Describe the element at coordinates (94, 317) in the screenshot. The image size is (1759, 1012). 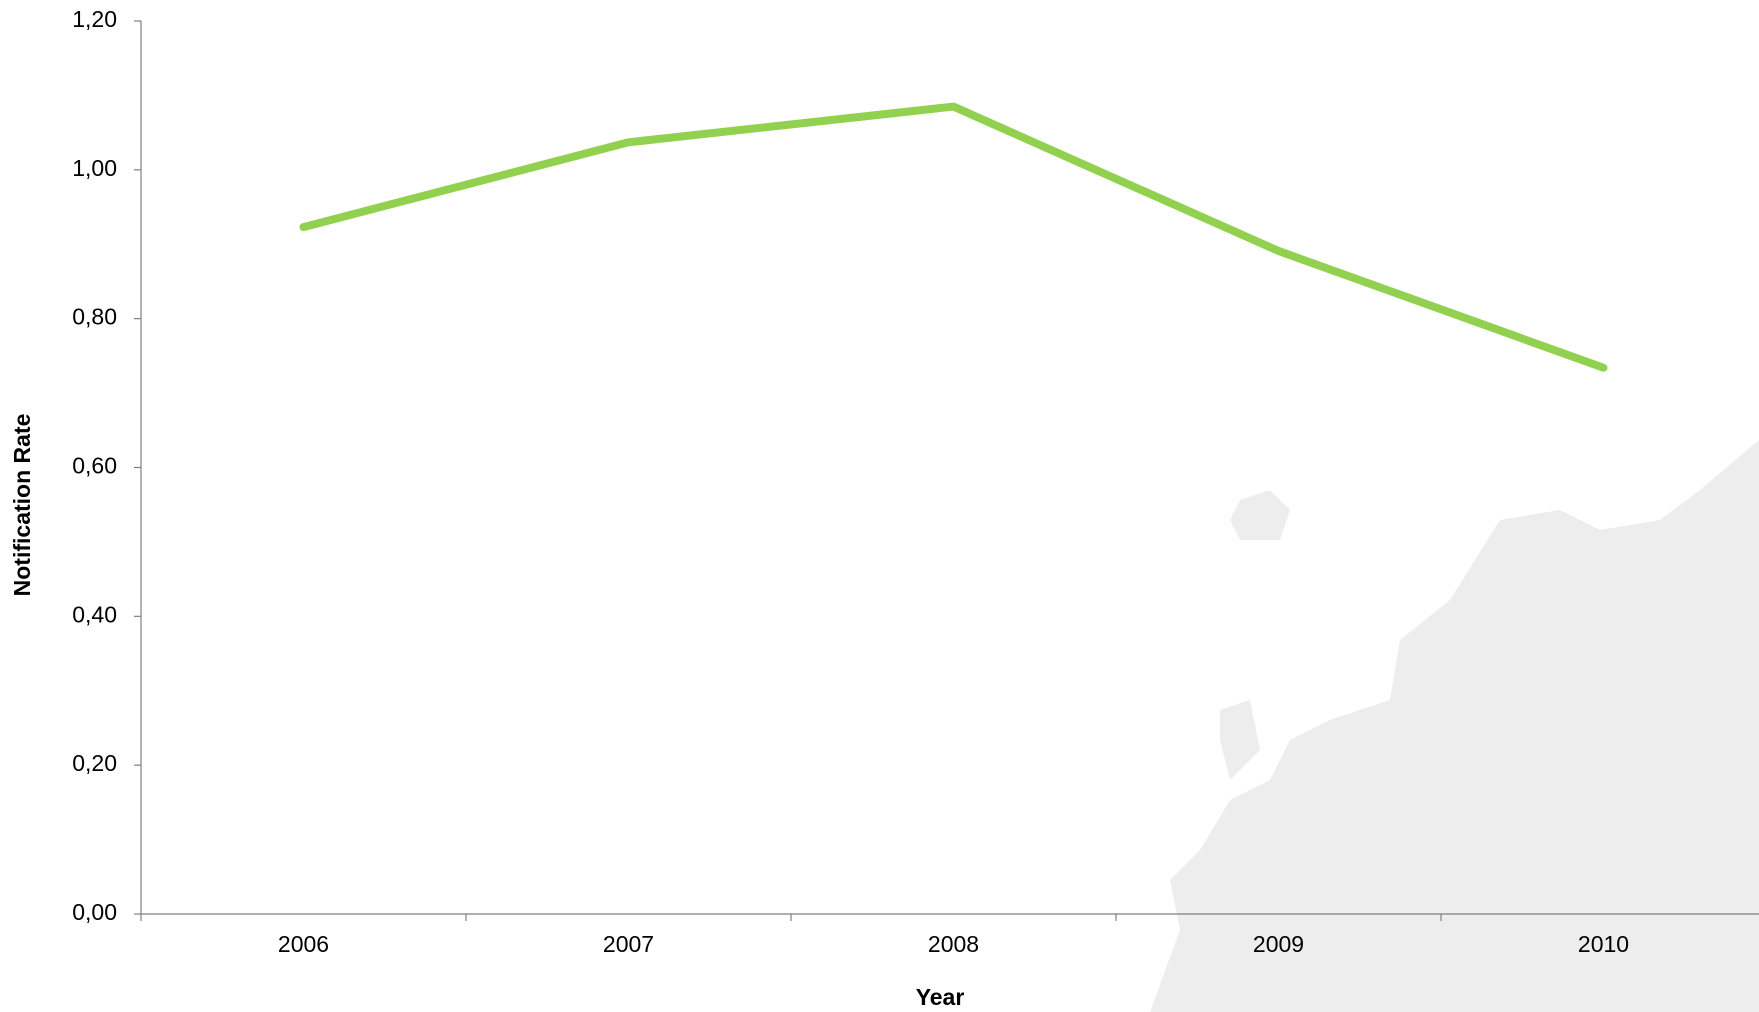
I see `y-tick-label: 0,80` at that location.